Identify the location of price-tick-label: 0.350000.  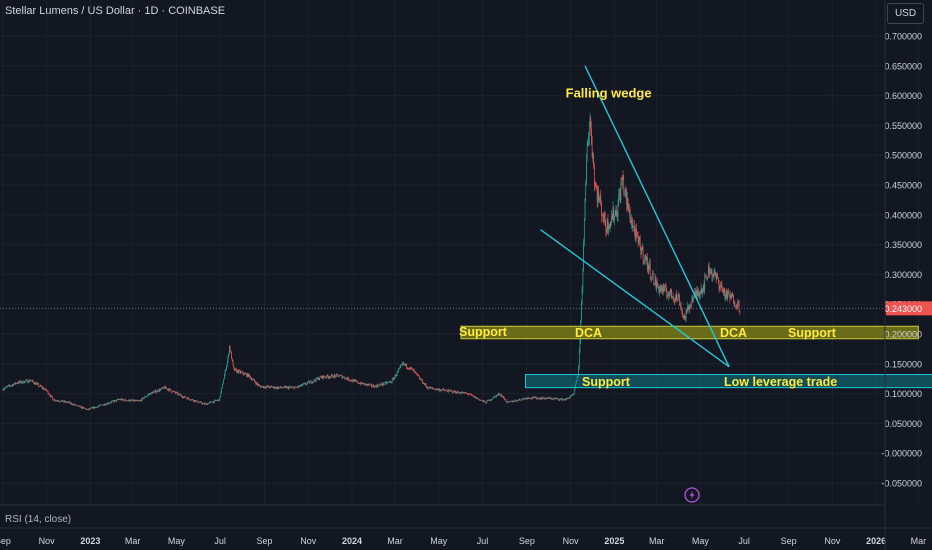
(903, 245).